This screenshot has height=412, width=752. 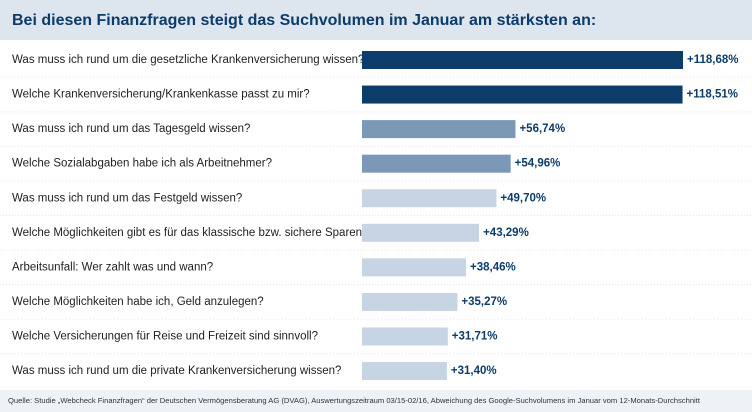 What do you see at coordinates (475, 337) in the screenshot?
I see `value-label: +31,71%` at bounding box center [475, 337].